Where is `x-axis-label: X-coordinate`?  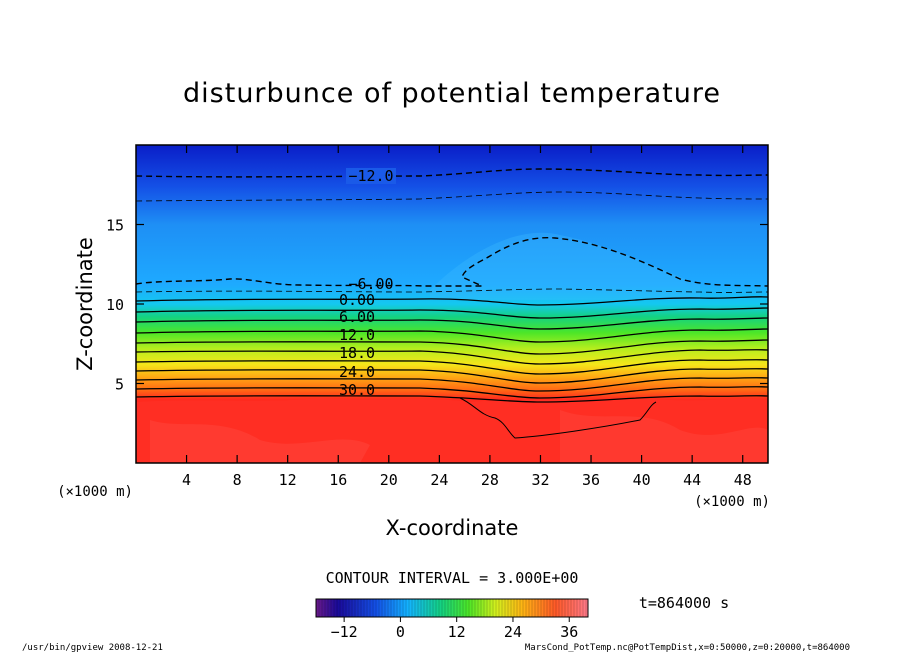
x-axis-label: X-coordinate is located at coordinates (452, 528).